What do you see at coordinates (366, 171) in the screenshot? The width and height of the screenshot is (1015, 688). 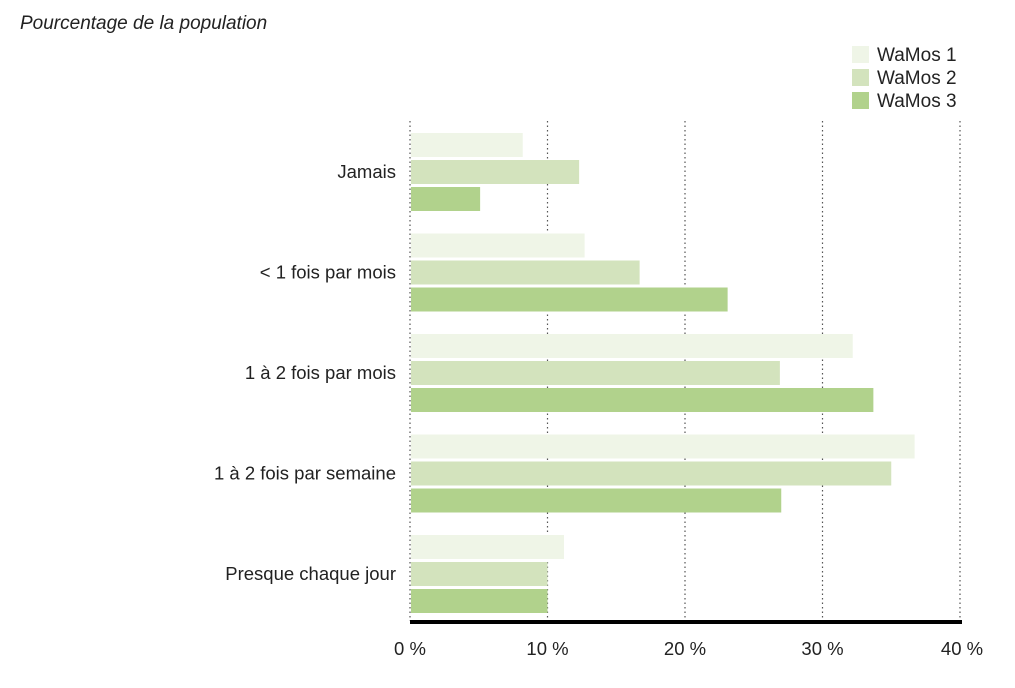 I see `category-label: Jamais` at bounding box center [366, 171].